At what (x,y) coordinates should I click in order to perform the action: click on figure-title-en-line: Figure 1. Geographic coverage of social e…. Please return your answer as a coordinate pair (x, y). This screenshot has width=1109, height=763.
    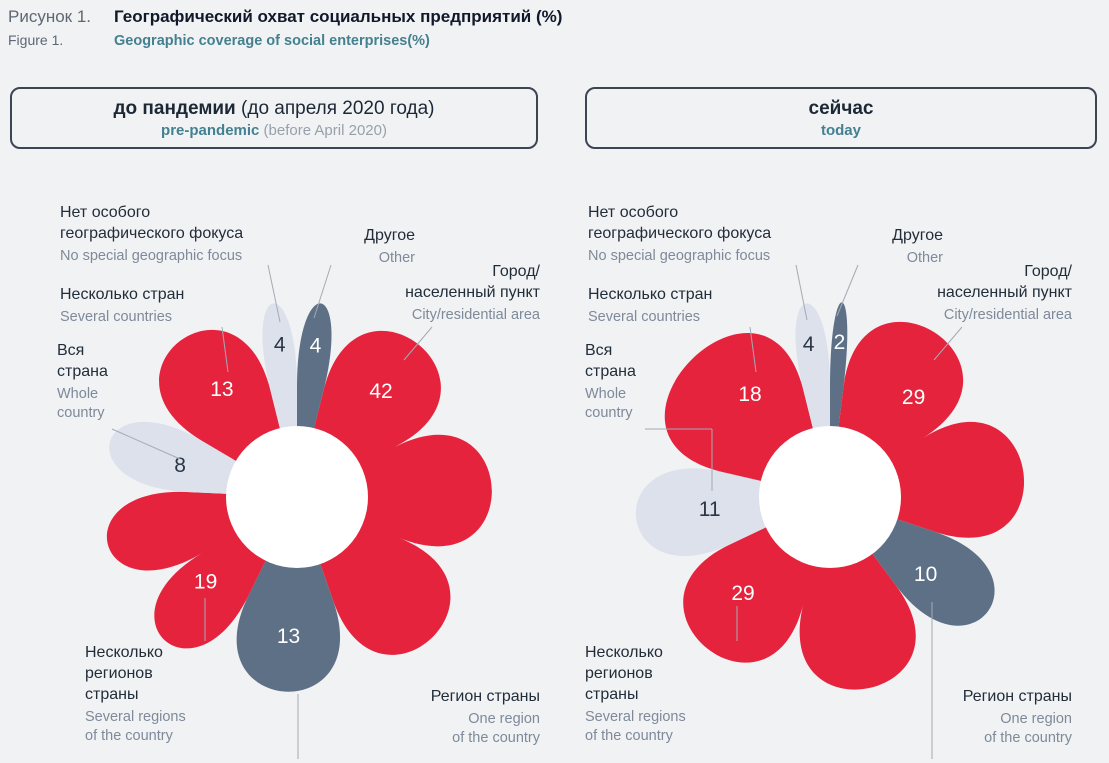
    Looking at the image, I should click on (285, 40).